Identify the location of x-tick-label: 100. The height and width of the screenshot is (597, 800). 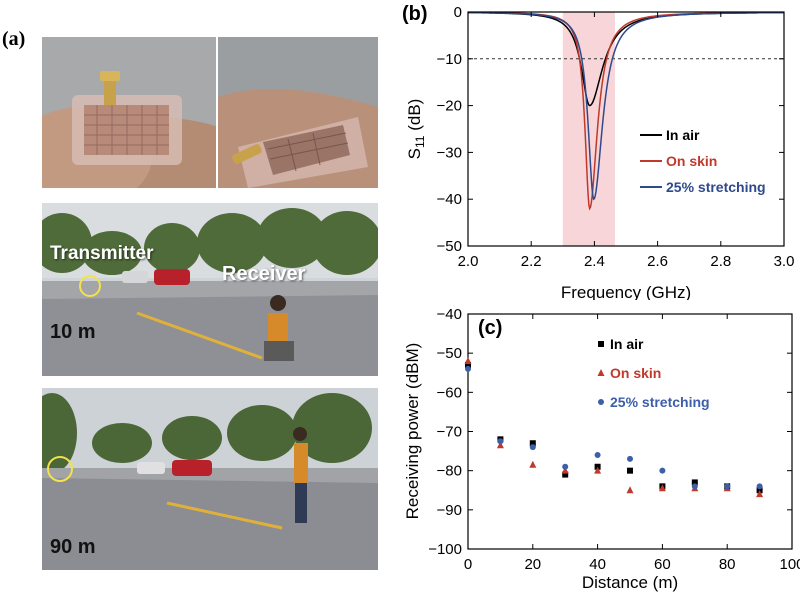
(789, 564).